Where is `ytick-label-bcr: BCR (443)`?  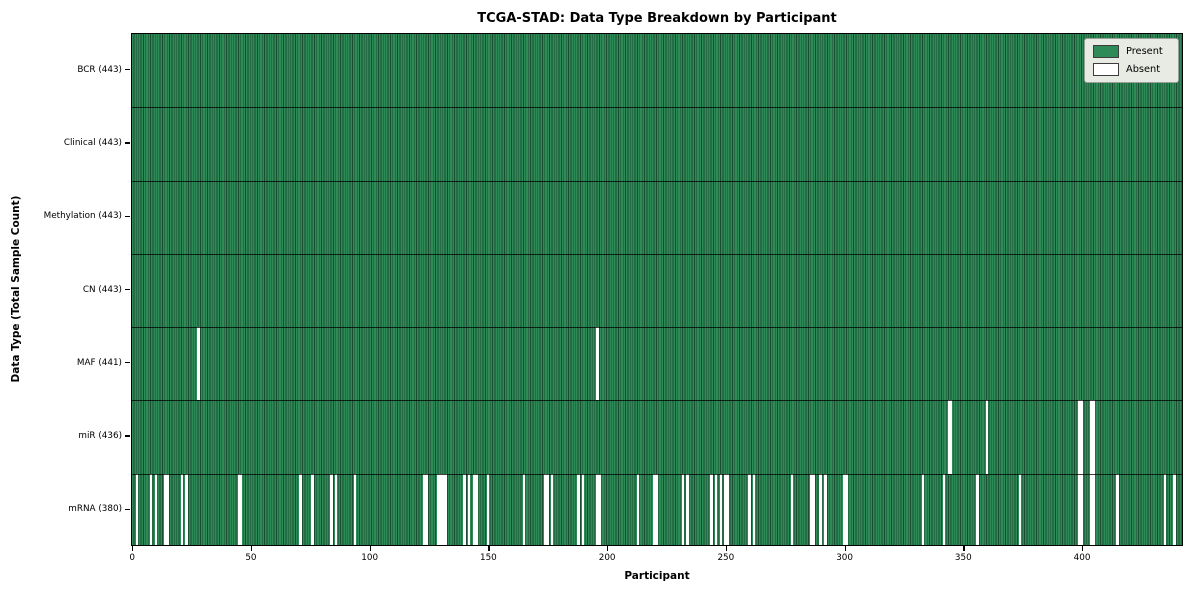 ytick-label-bcr: BCR (443) is located at coordinates (99, 69).